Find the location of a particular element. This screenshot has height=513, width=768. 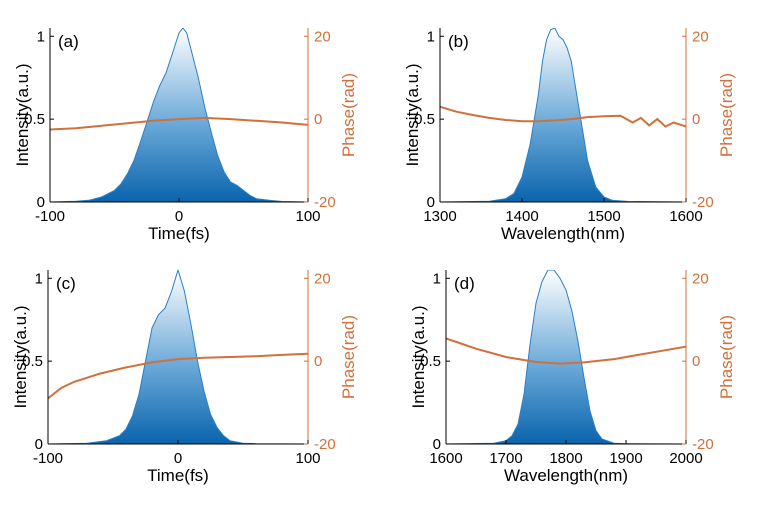

x-tick-label: 1700 is located at coordinates (505, 458).